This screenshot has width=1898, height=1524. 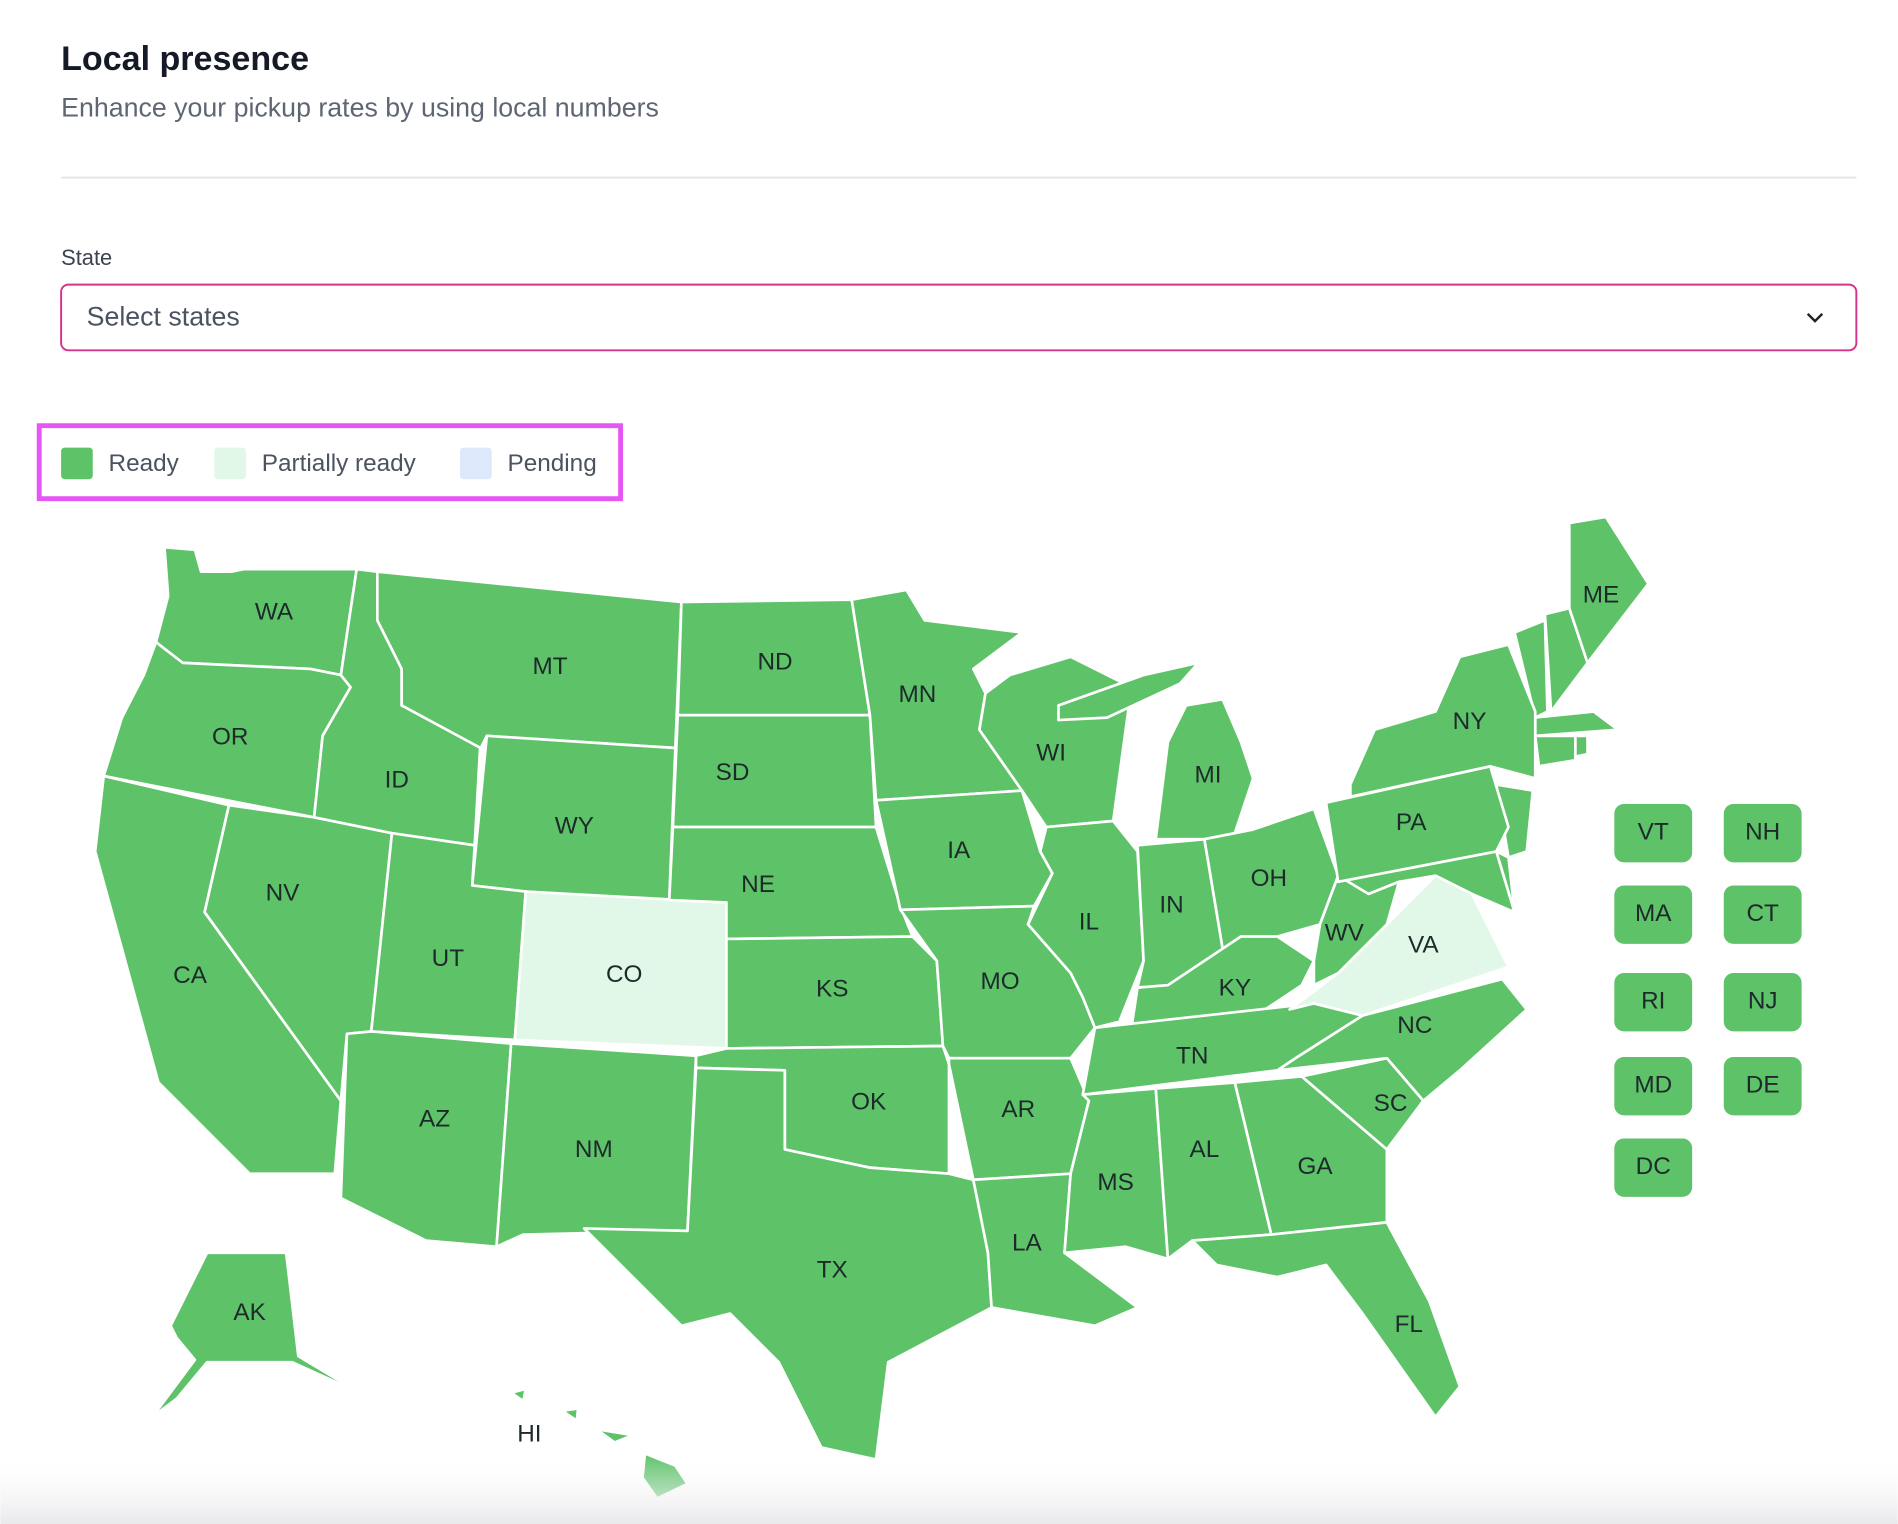 I want to click on state-label: WI, so click(x=1051, y=753).